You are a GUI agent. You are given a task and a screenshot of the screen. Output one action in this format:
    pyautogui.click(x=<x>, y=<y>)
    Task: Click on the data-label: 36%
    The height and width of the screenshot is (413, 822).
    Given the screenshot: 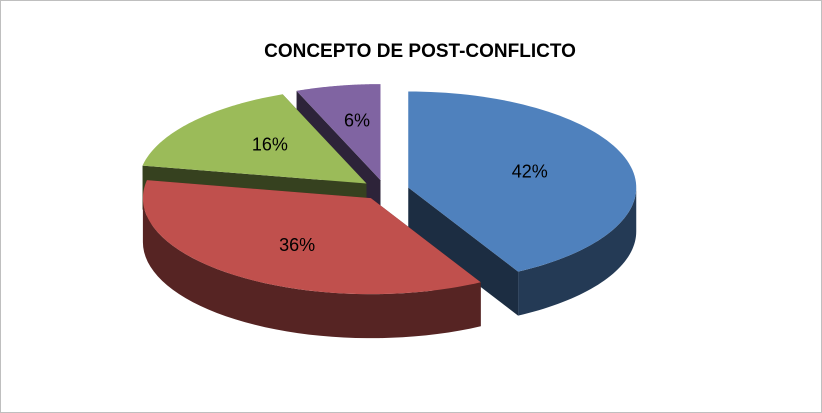 What is the action you would take?
    pyautogui.click(x=297, y=245)
    